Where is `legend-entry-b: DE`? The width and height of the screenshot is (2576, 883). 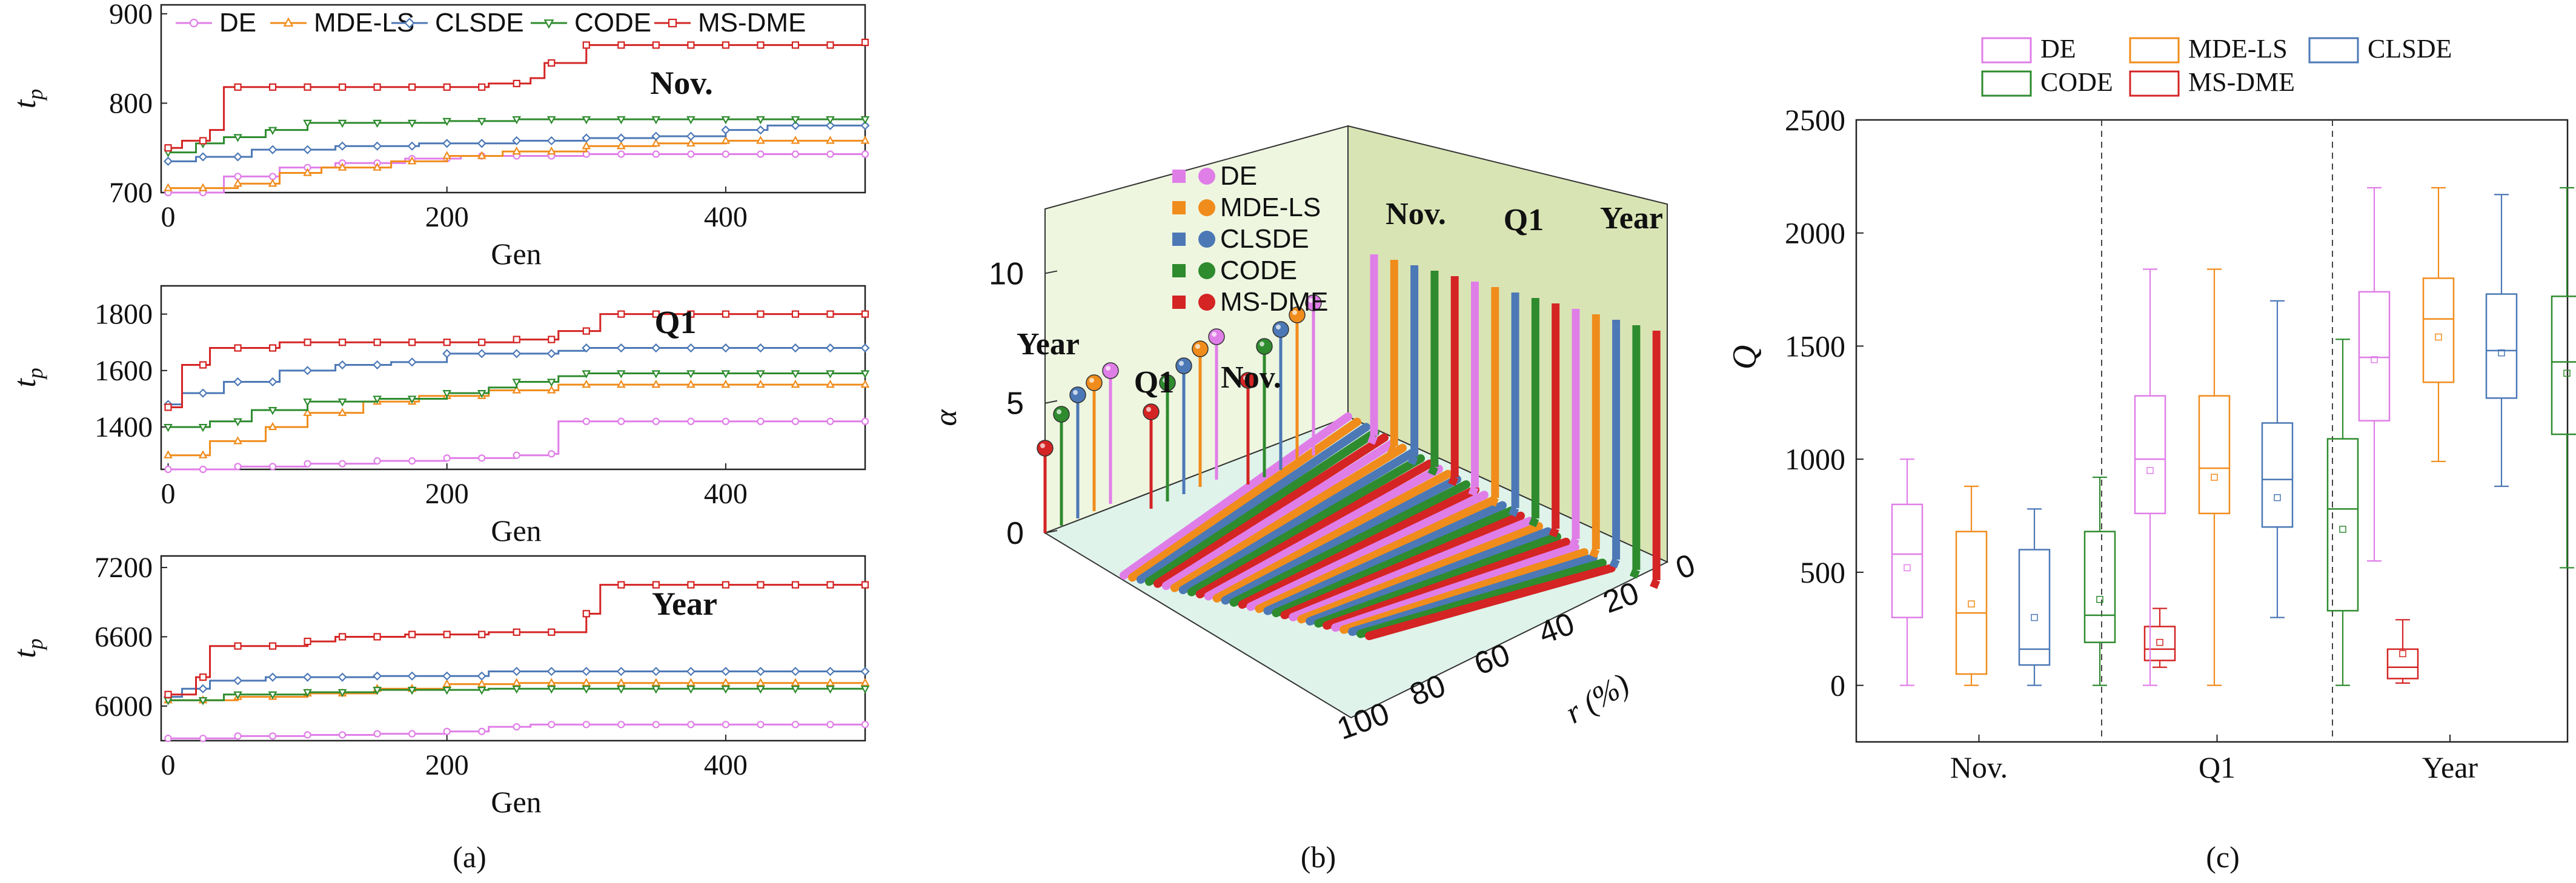
legend-entry-b: DE is located at coordinates (1214, 176).